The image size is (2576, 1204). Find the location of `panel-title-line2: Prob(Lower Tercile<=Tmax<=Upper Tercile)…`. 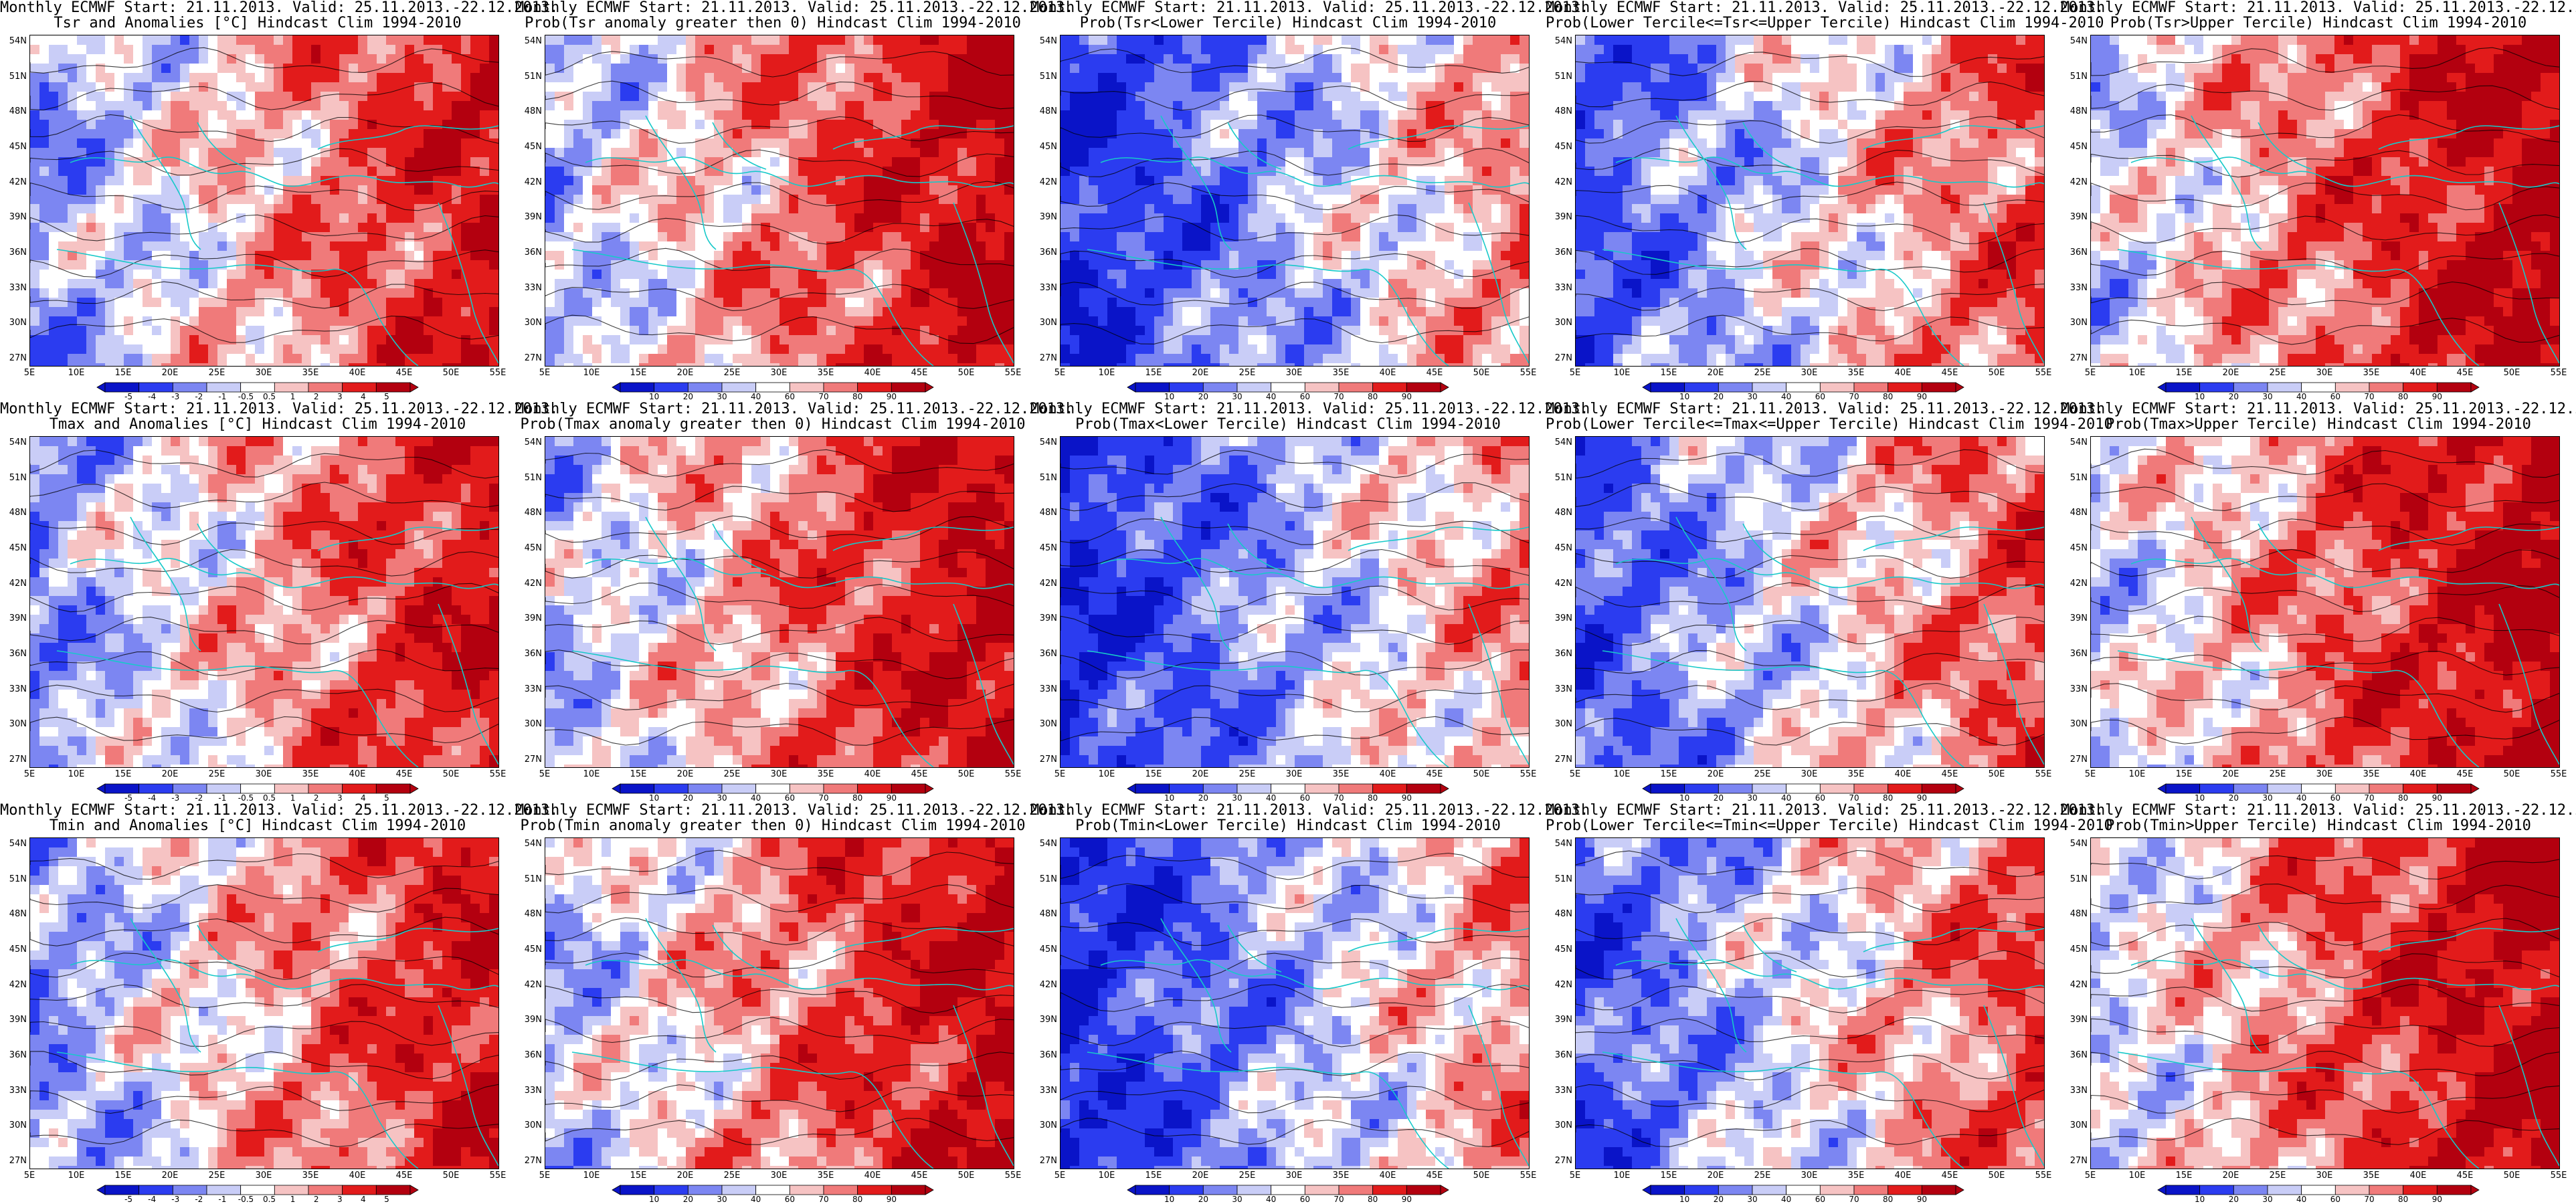

panel-title-line2: Prob(Lower Tercile<=Tmax<=Upper Tercile)… is located at coordinates (1829, 424).